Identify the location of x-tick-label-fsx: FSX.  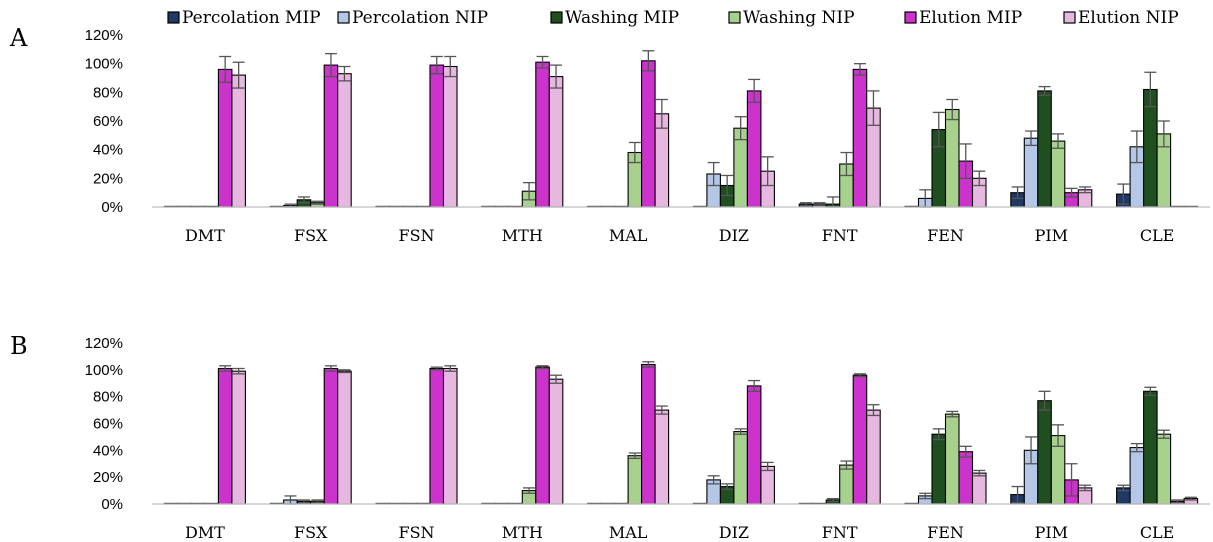
(311, 532).